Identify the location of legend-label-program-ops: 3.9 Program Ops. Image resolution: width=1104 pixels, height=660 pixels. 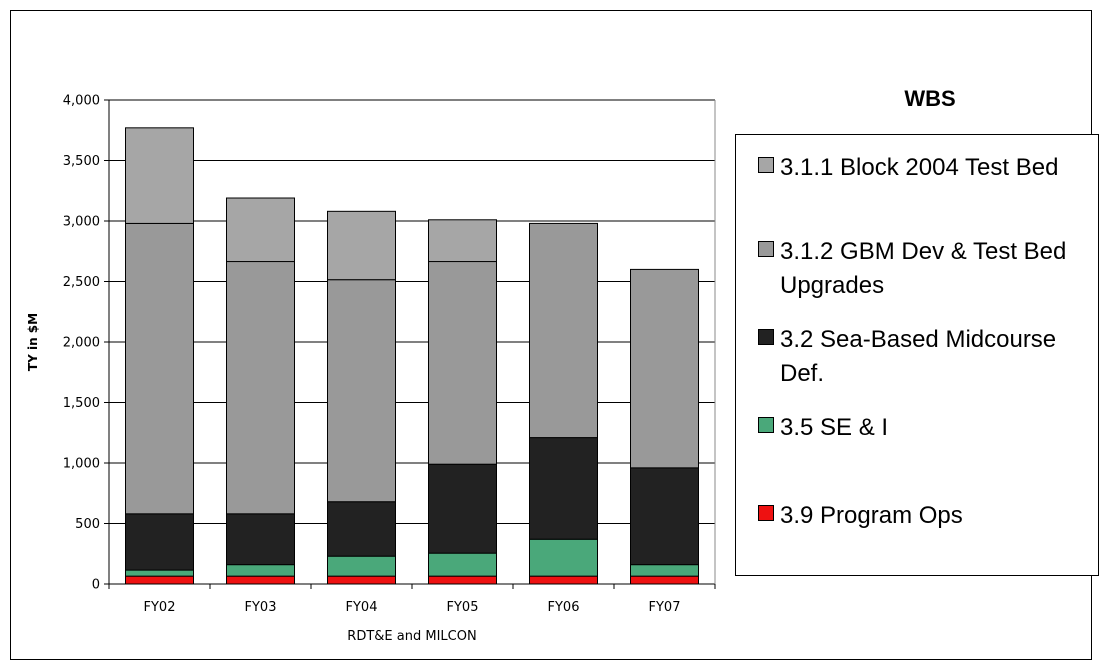
(871, 515).